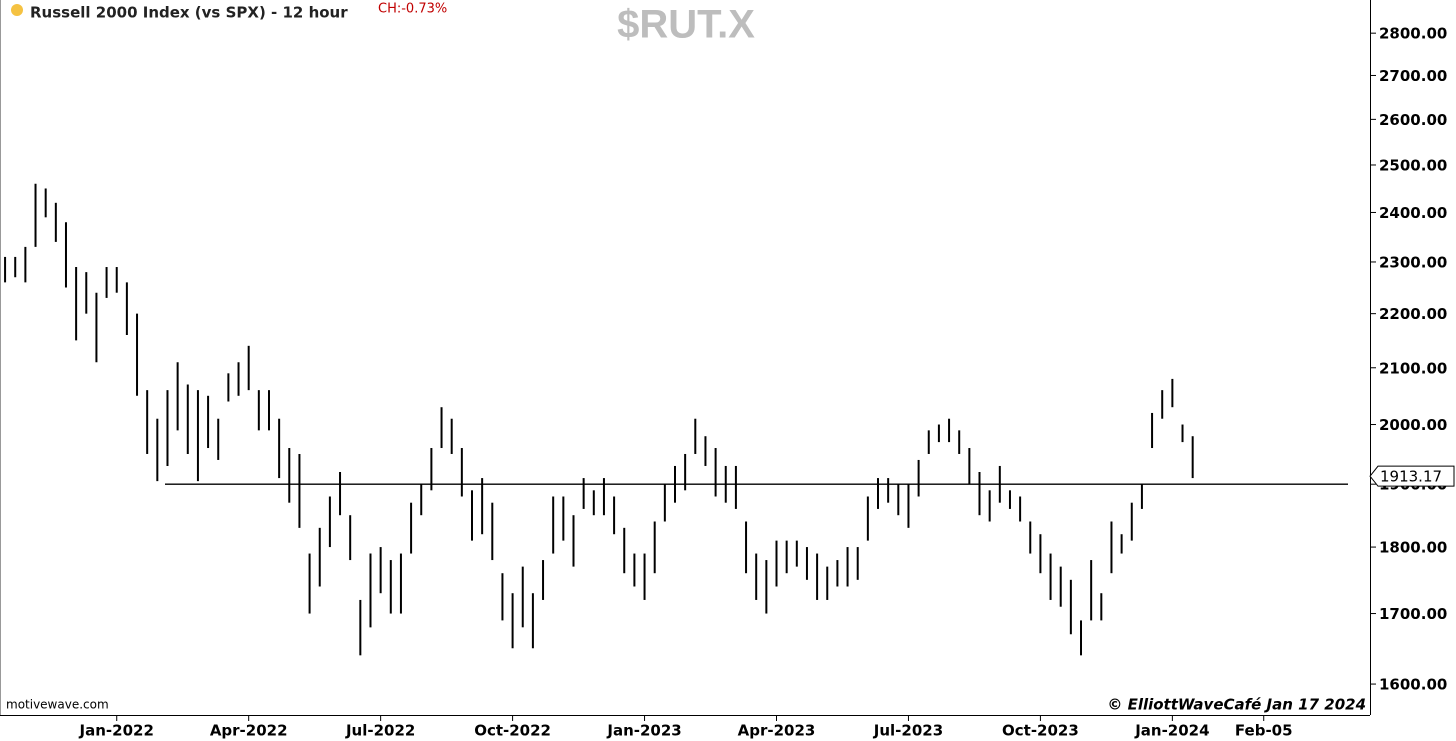 The image size is (1456, 741). What do you see at coordinates (512, 731) in the screenshot?
I see `x-tick-label: Oct-2022` at bounding box center [512, 731].